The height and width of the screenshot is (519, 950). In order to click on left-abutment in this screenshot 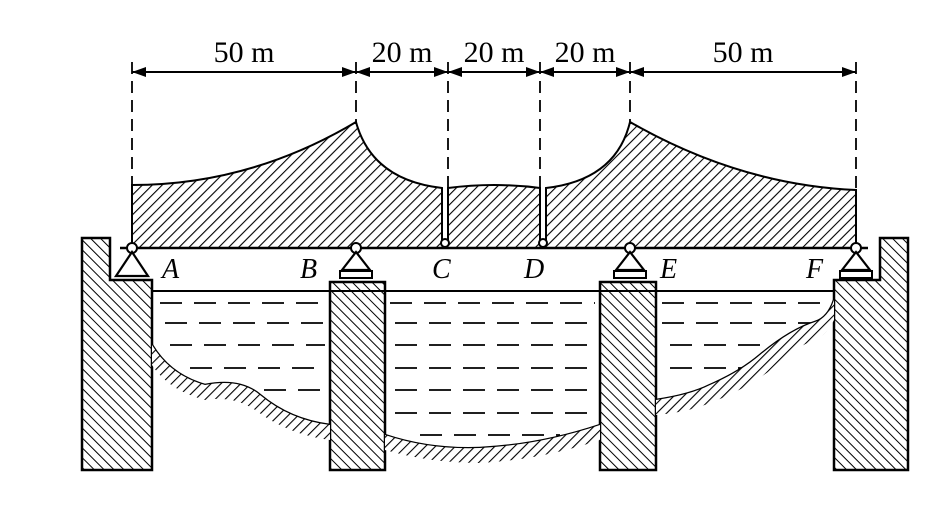, I will do `click(117, 354)`.